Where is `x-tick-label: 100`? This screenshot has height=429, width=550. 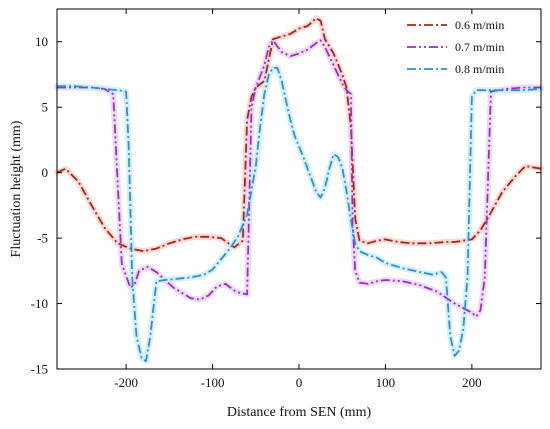
x-tick-label: 100 is located at coordinates (386, 382).